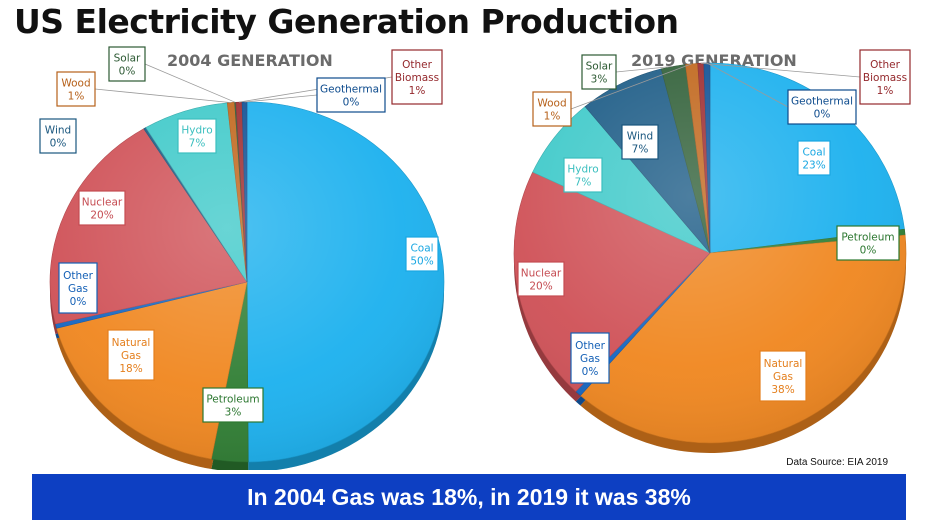 Image resolution: width=936 pixels, height=520 pixels. Describe the element at coordinates (541, 274) in the screenshot. I see `label-text: Nuclear` at that location.